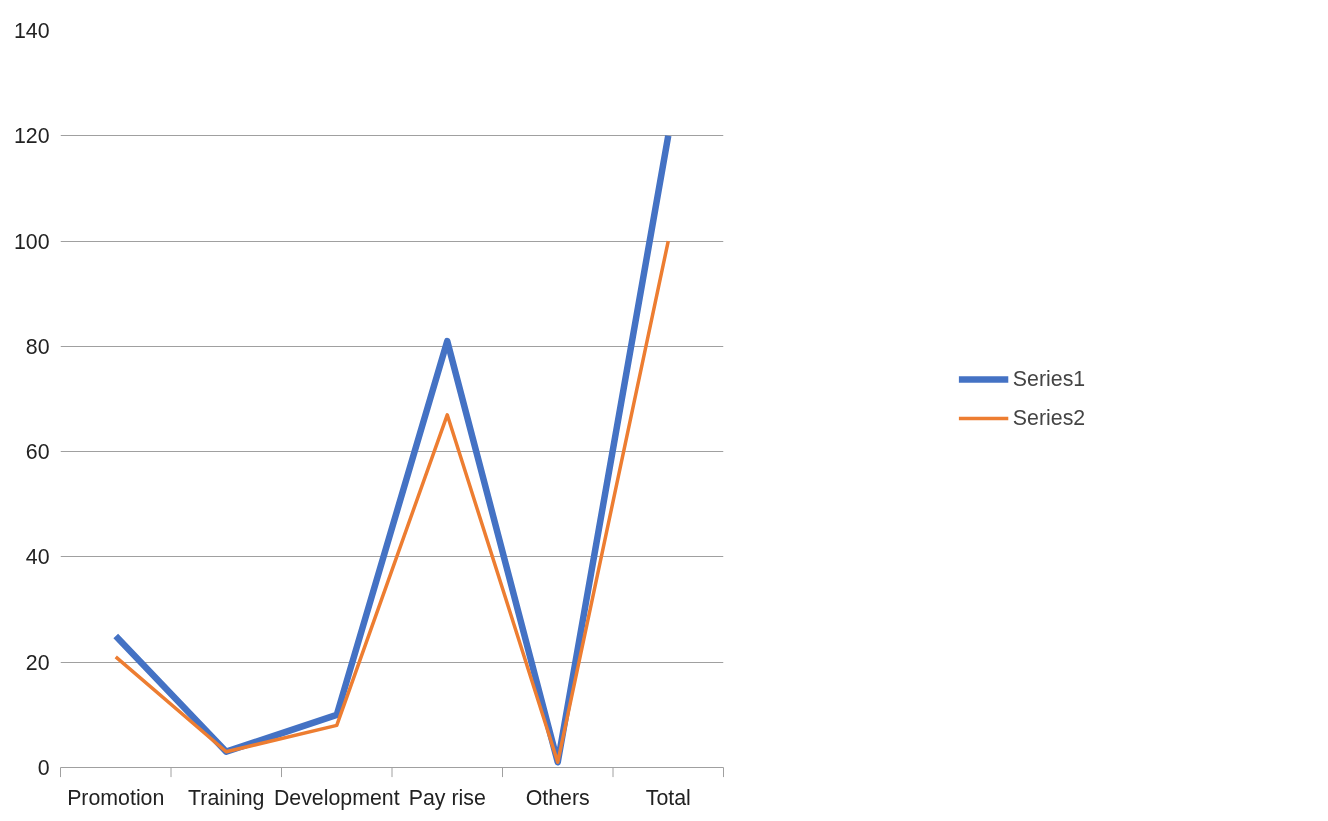 This screenshot has height=821, width=1328. What do you see at coordinates (37, 557) in the screenshot?
I see `y-tick-label: 40` at bounding box center [37, 557].